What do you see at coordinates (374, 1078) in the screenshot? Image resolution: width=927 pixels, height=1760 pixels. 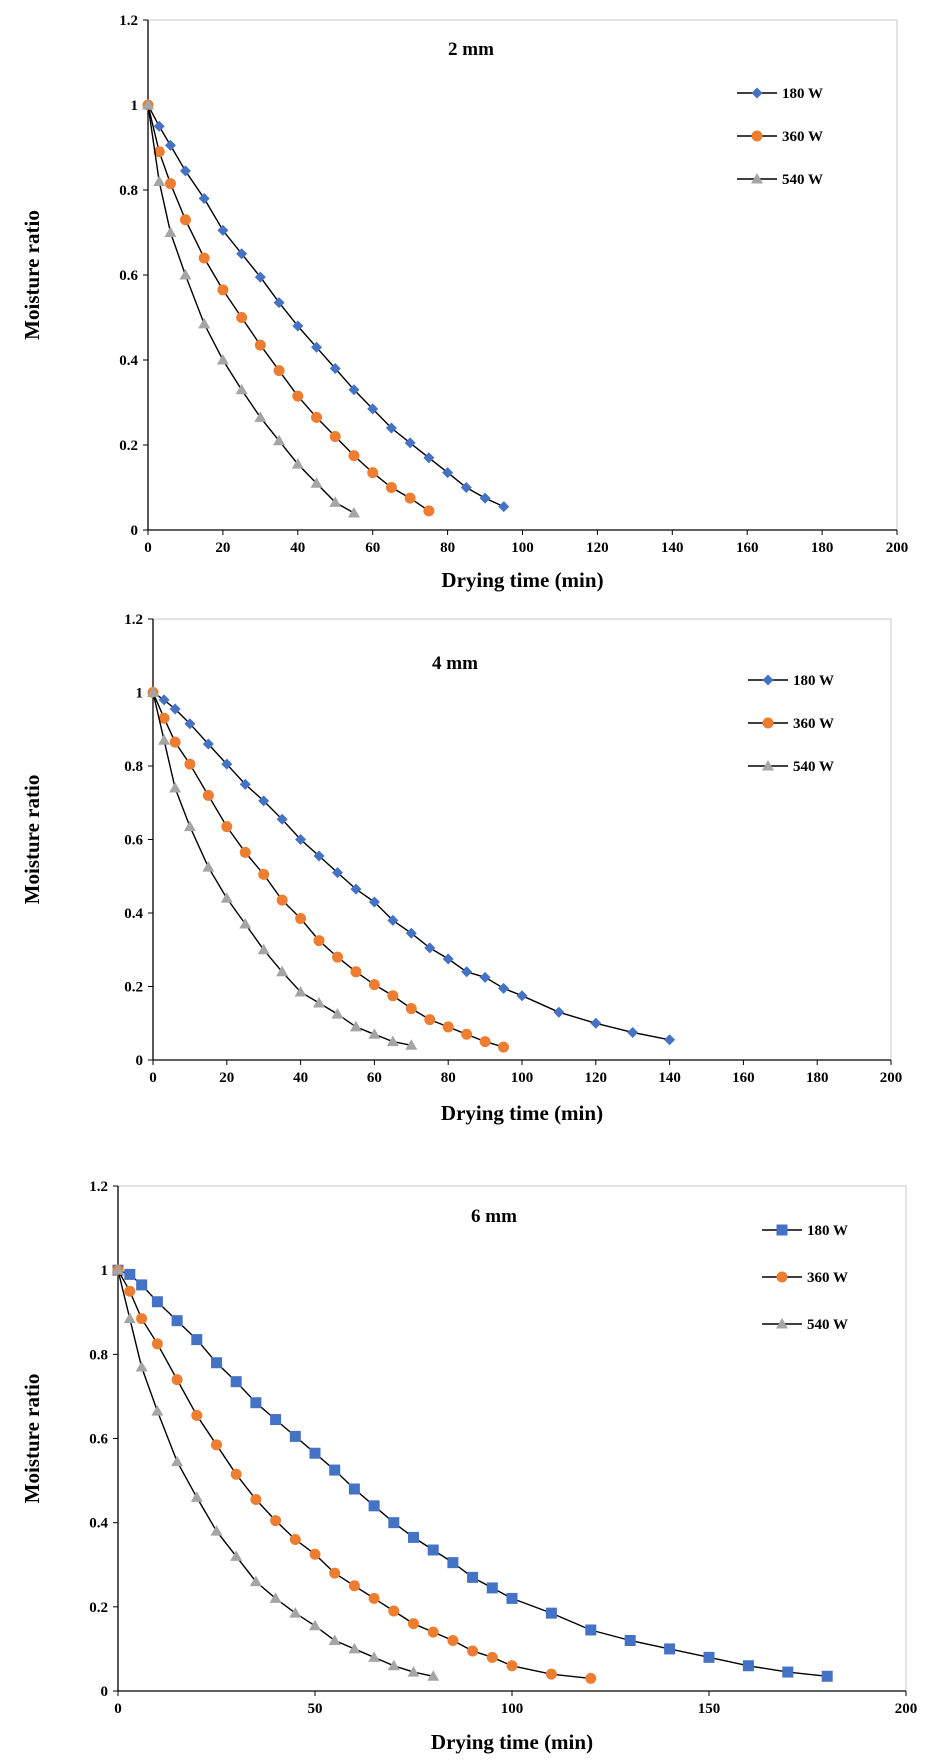 I see `x-tick-label: 60` at bounding box center [374, 1078].